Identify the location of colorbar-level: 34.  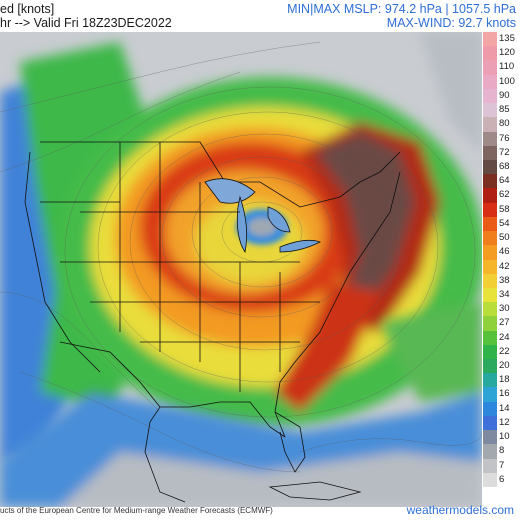
(501, 295).